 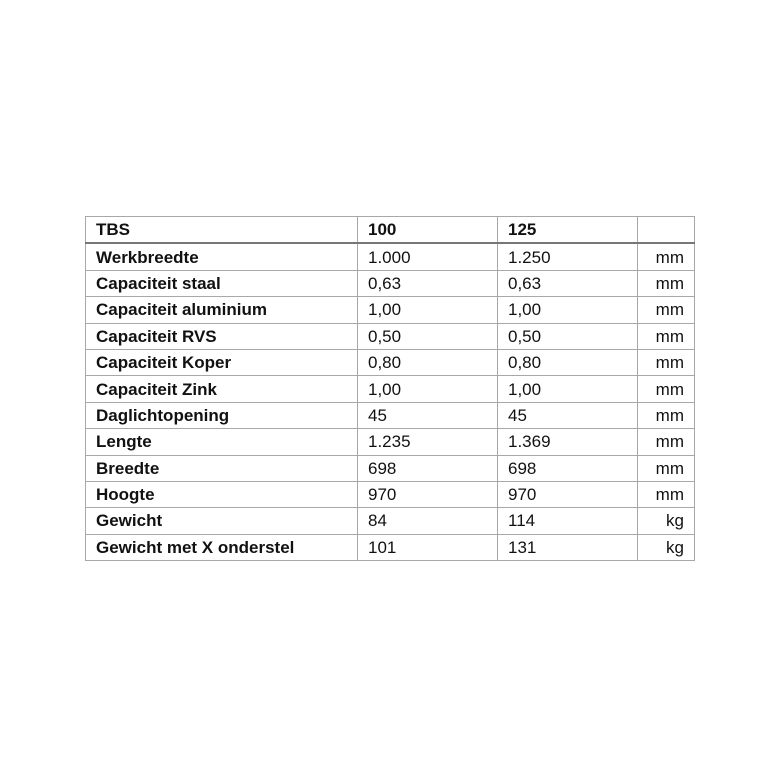 I want to click on row-label: Capaciteit Koper, so click(x=221, y=362).